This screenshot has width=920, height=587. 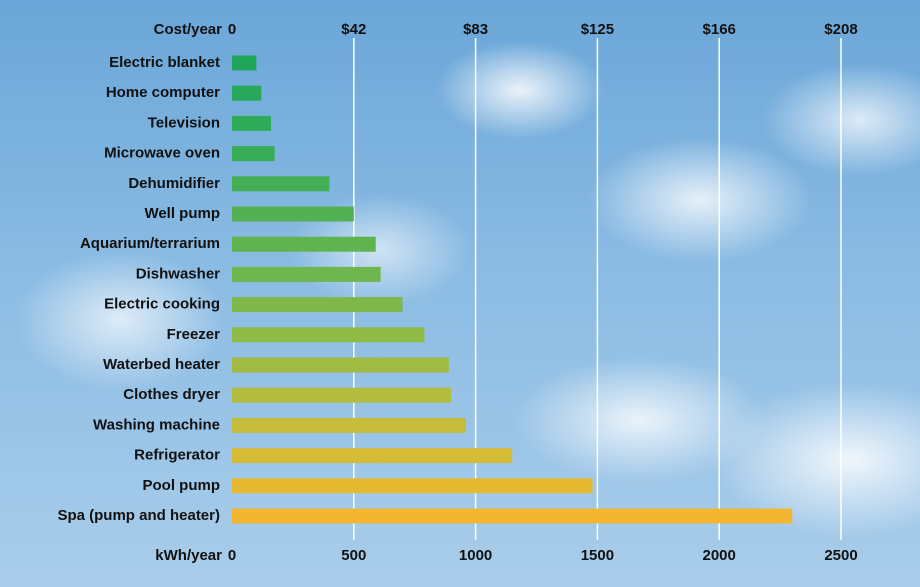 What do you see at coordinates (353, 555) in the screenshot?
I see `x-tick-label: 500` at bounding box center [353, 555].